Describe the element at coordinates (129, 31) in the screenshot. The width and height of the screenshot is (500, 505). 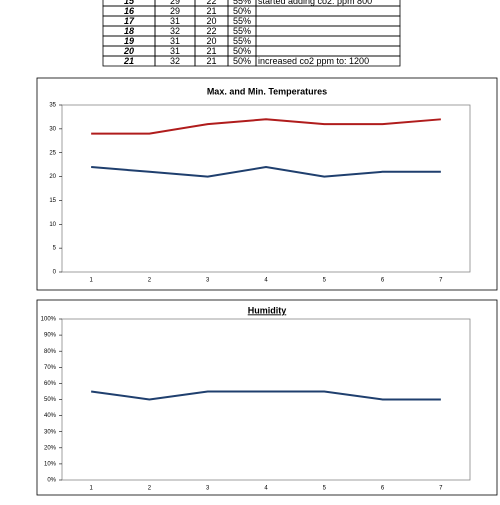
I see `table-text: 18` at that location.